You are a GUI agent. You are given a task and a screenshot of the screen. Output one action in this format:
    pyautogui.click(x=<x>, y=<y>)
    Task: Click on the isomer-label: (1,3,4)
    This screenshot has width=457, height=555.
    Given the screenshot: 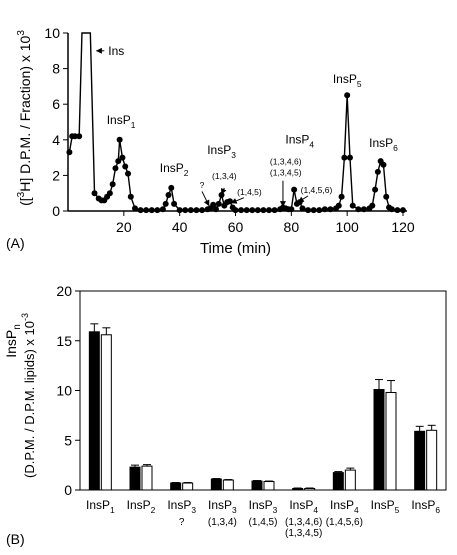 What is the action you would take?
    pyautogui.click(x=224, y=176)
    